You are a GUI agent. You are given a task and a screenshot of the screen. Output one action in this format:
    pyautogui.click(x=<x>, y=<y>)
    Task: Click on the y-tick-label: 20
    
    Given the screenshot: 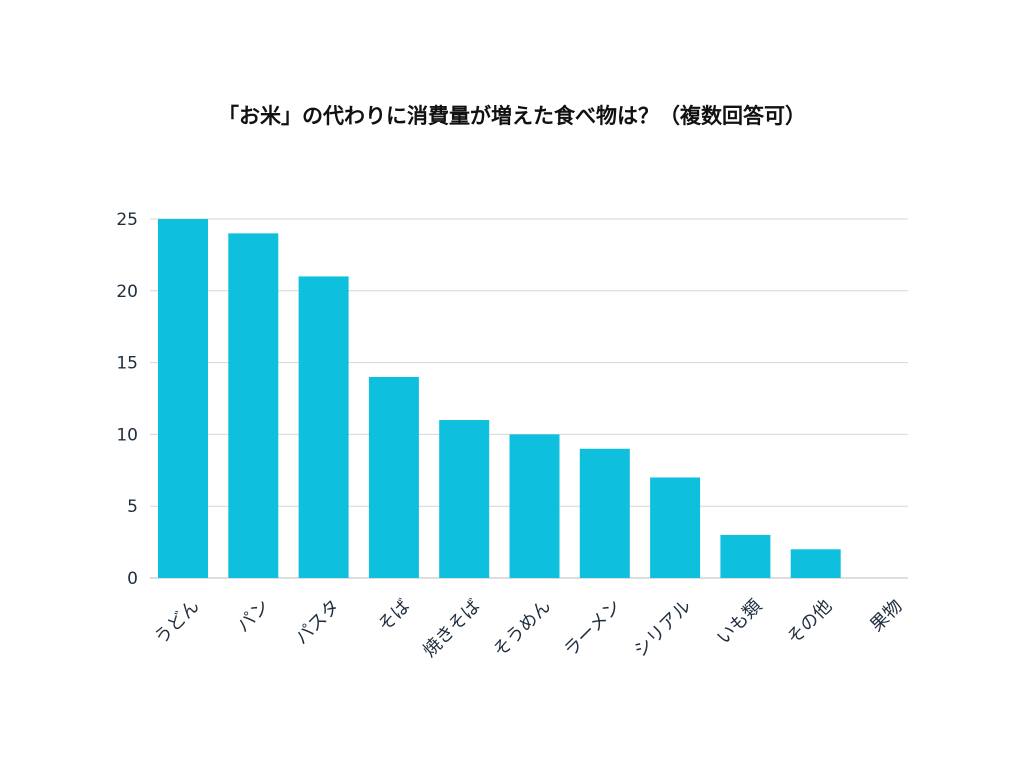 What is the action you would take?
    pyautogui.click(x=127, y=292)
    